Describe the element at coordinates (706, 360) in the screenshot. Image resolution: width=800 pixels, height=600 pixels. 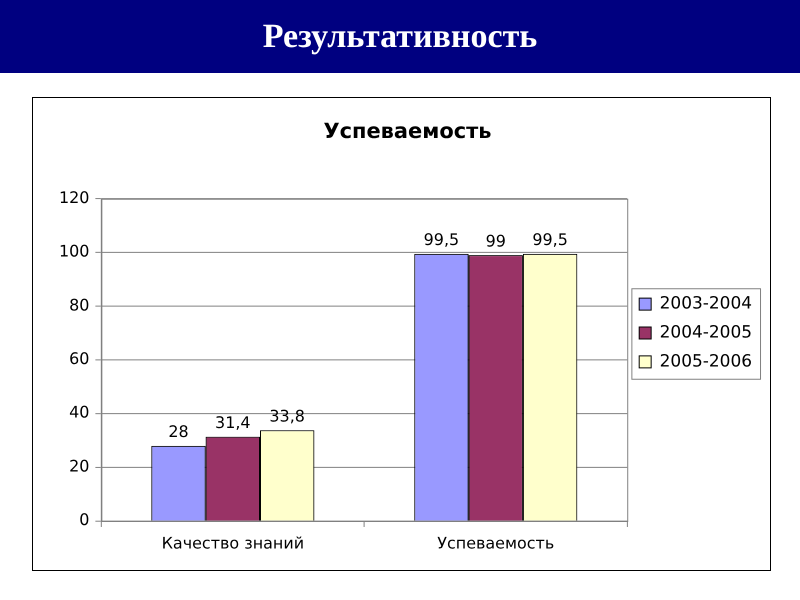
I see `legend-label: 2005-2006` at that location.